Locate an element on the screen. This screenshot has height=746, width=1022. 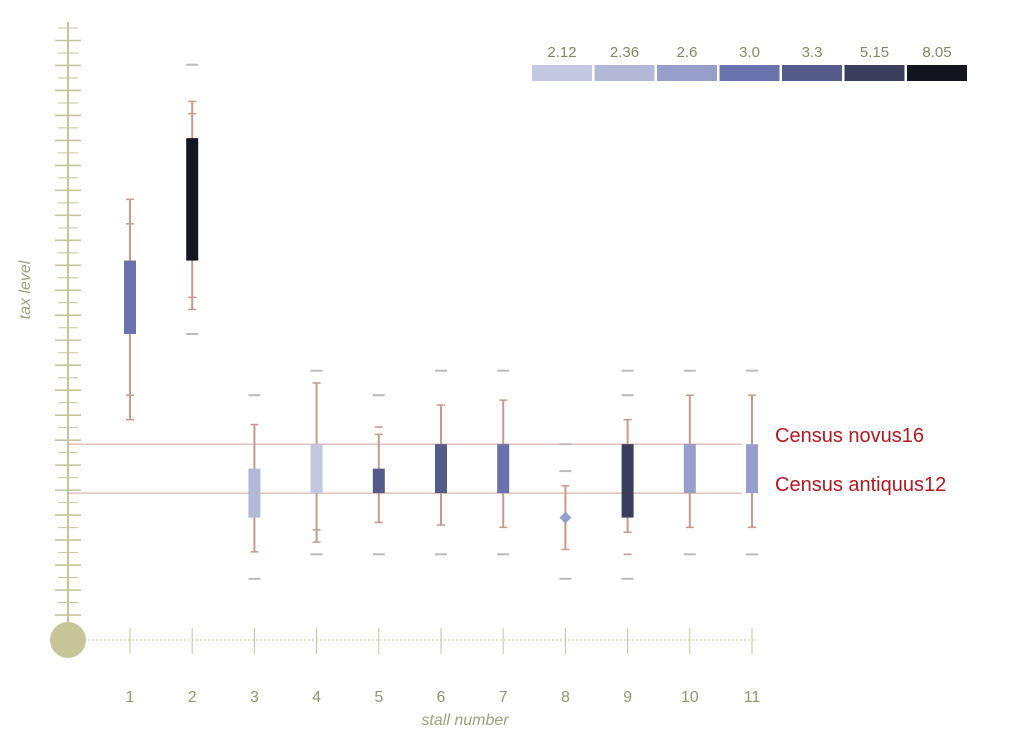
x-tick-label: 4 is located at coordinates (316, 697).